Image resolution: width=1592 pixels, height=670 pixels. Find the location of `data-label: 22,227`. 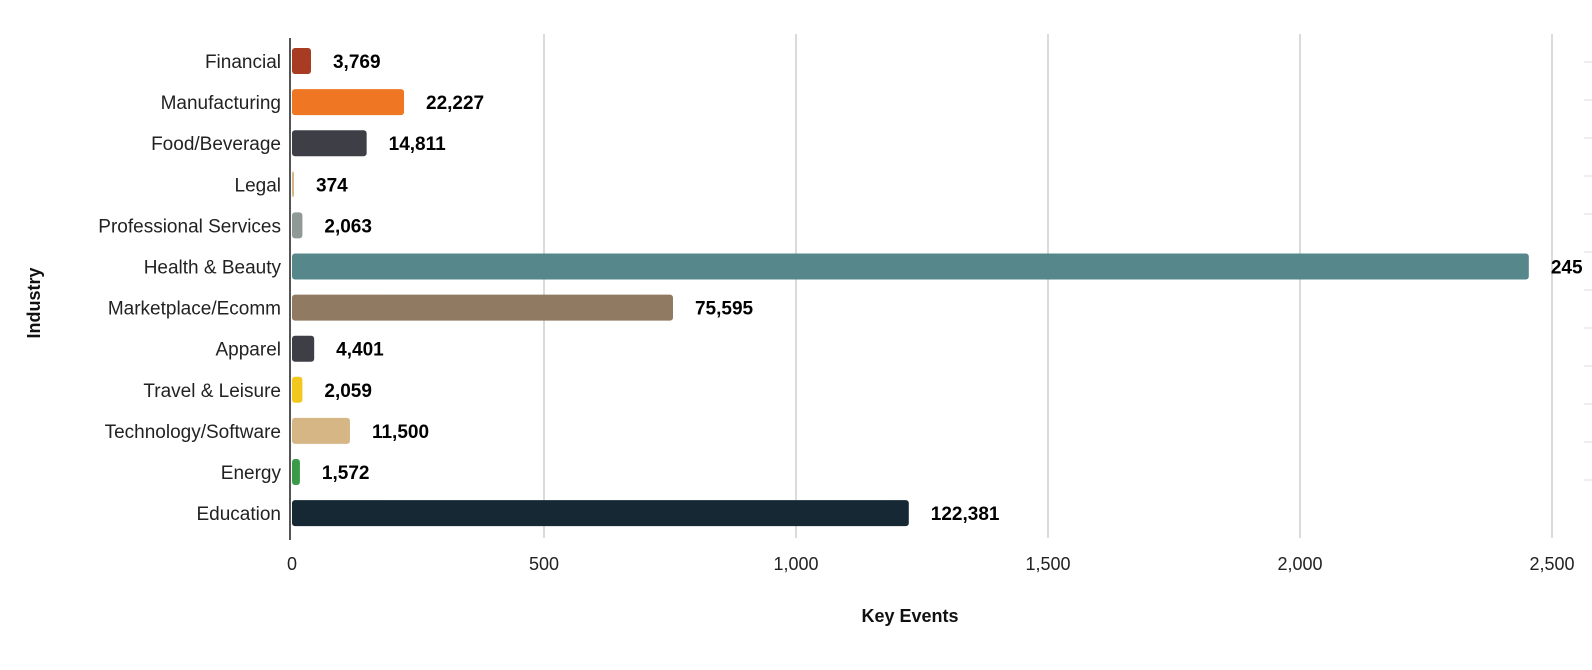

data-label: 22,227 is located at coordinates (455, 103).